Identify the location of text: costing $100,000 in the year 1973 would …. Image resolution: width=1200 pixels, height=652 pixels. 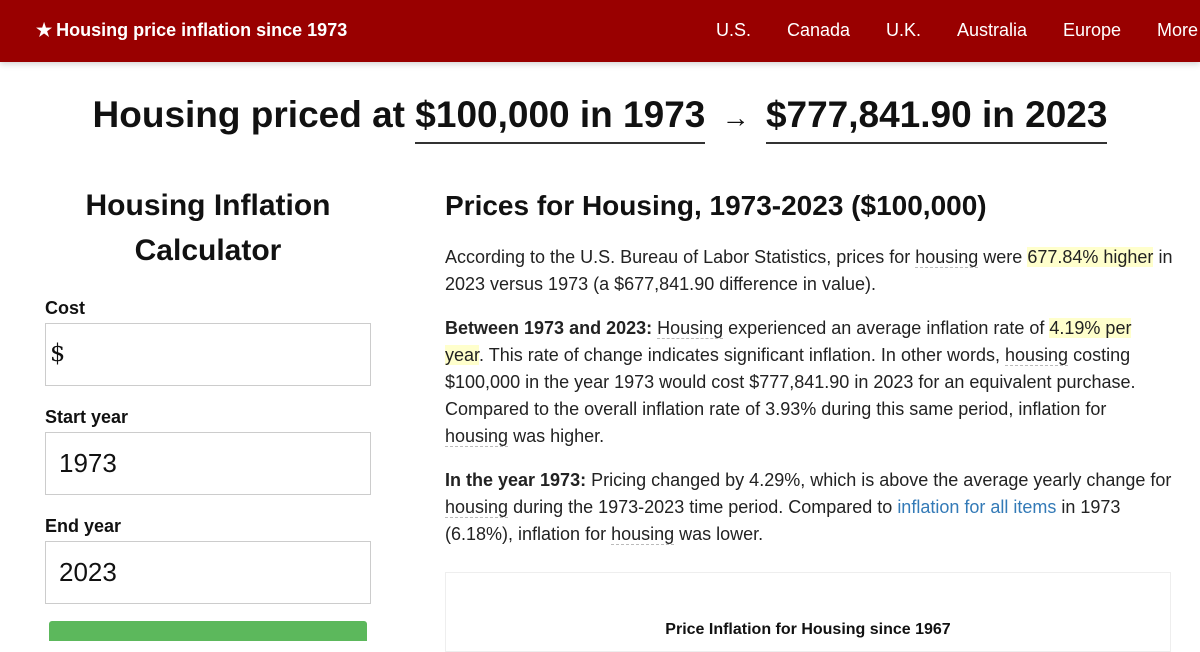
(790, 382).